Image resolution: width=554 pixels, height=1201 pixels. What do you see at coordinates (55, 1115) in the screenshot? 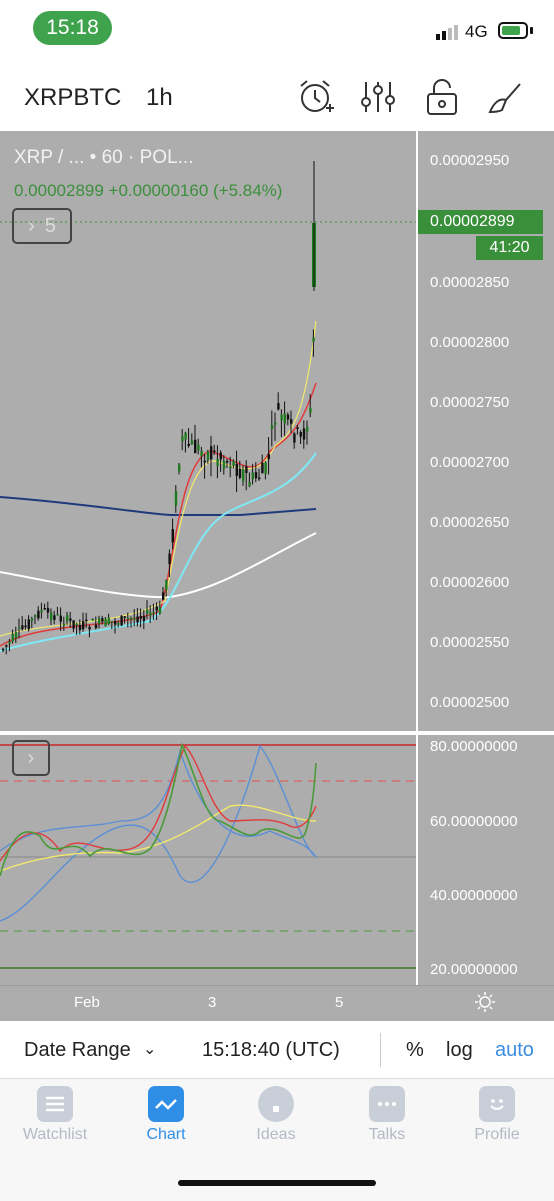
I see `tab-watchlist: Watchlist` at bounding box center [55, 1115].